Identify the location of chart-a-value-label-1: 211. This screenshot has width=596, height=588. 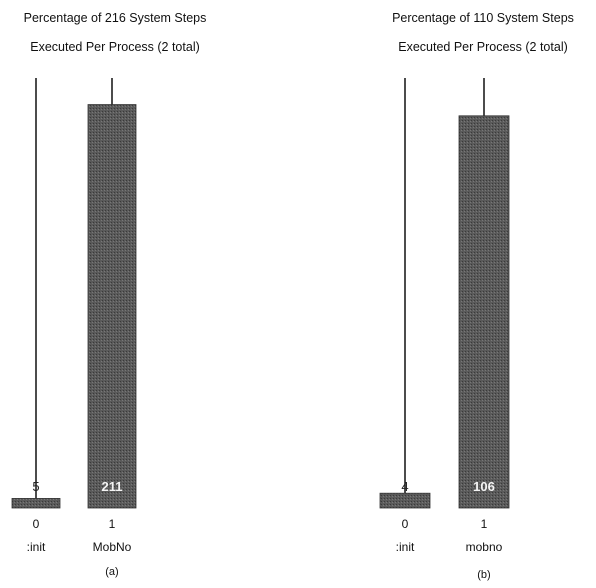
(112, 486).